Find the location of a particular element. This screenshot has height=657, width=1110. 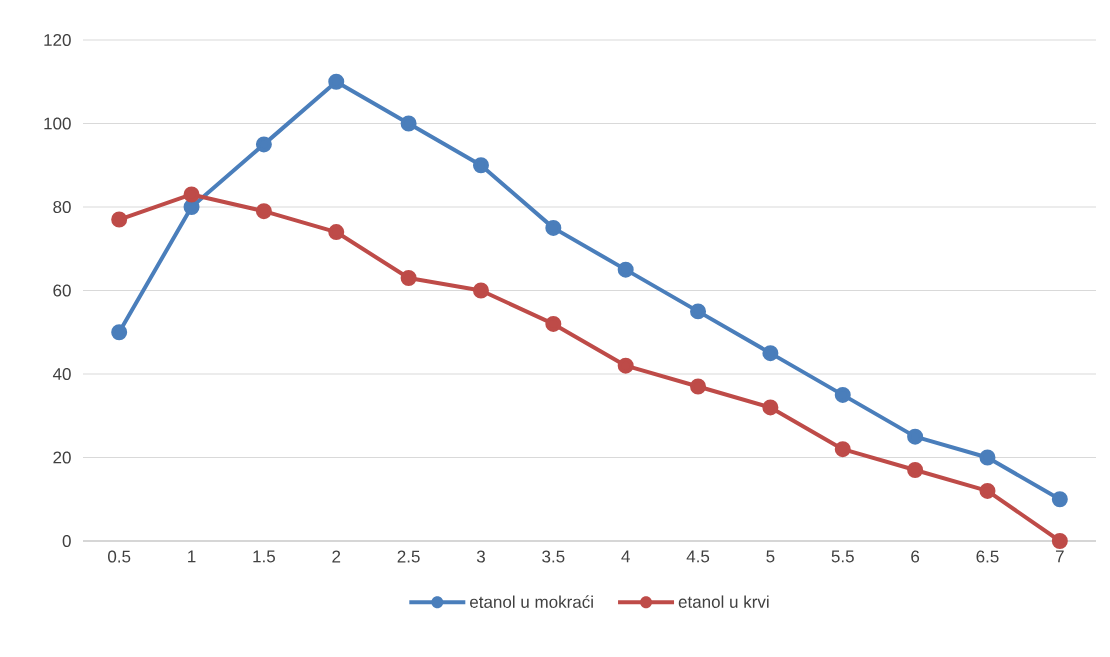

x-tick-label: 3 is located at coordinates (480, 556).